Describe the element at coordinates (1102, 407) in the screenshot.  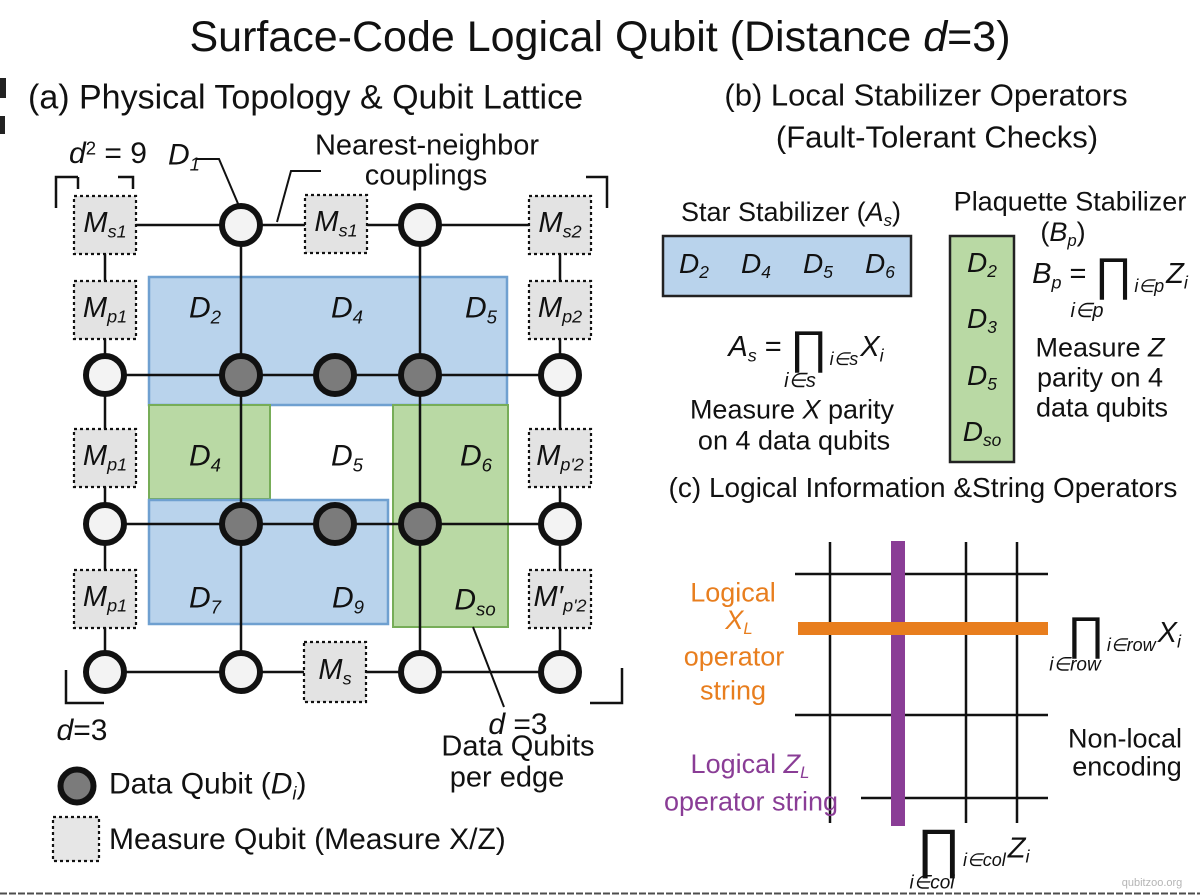
I see `plaquette-caption-line3: data qubits` at that location.